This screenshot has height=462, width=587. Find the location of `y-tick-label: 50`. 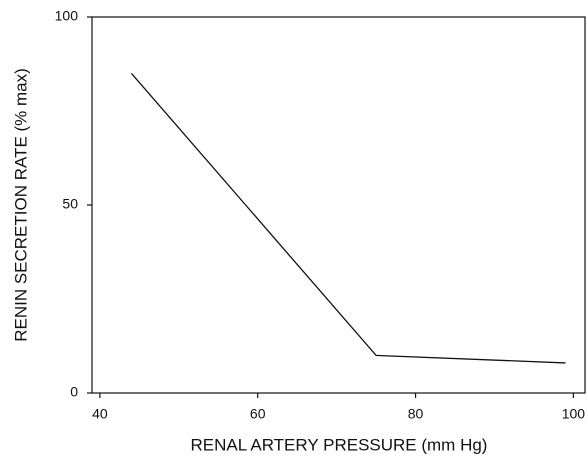

y-tick-label: 50 is located at coordinates (70, 204).